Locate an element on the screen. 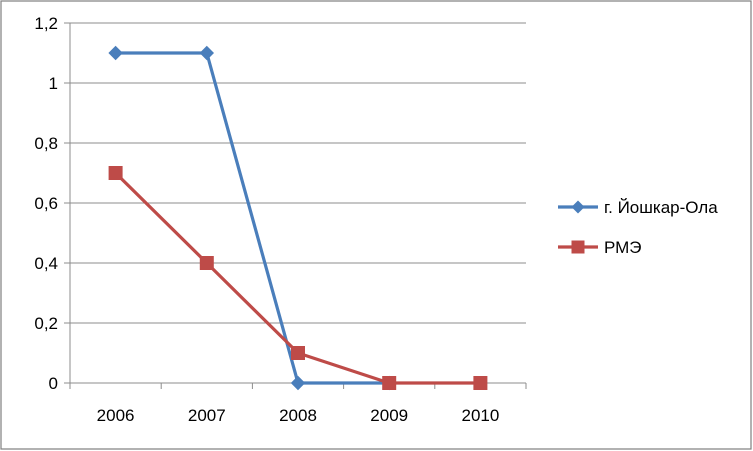 This screenshot has height=451, width=753. x-tick-label: 2006 is located at coordinates (116, 415).